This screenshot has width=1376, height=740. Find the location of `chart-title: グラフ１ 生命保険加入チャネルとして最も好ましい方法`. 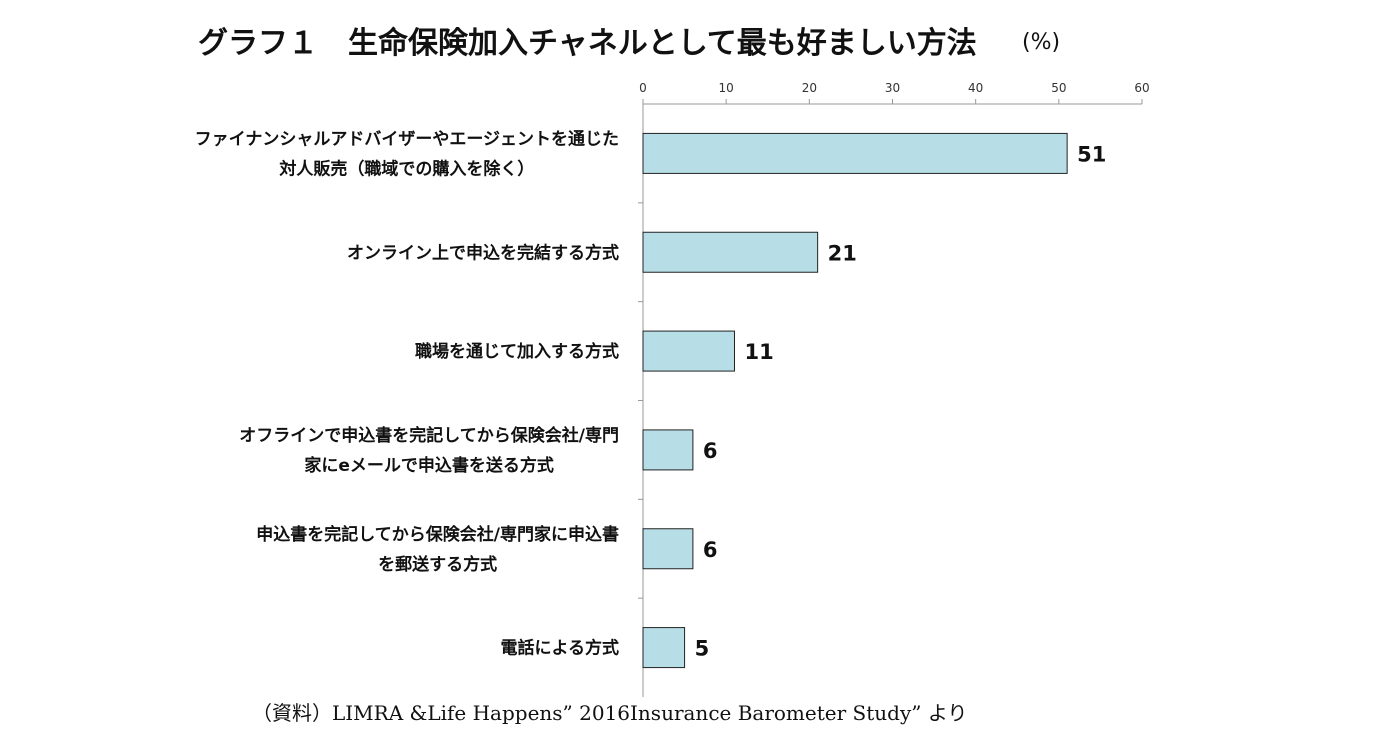

chart-title: グラフ１ 生命保険加入チャネルとして最も好ましい方法 is located at coordinates (587, 43).